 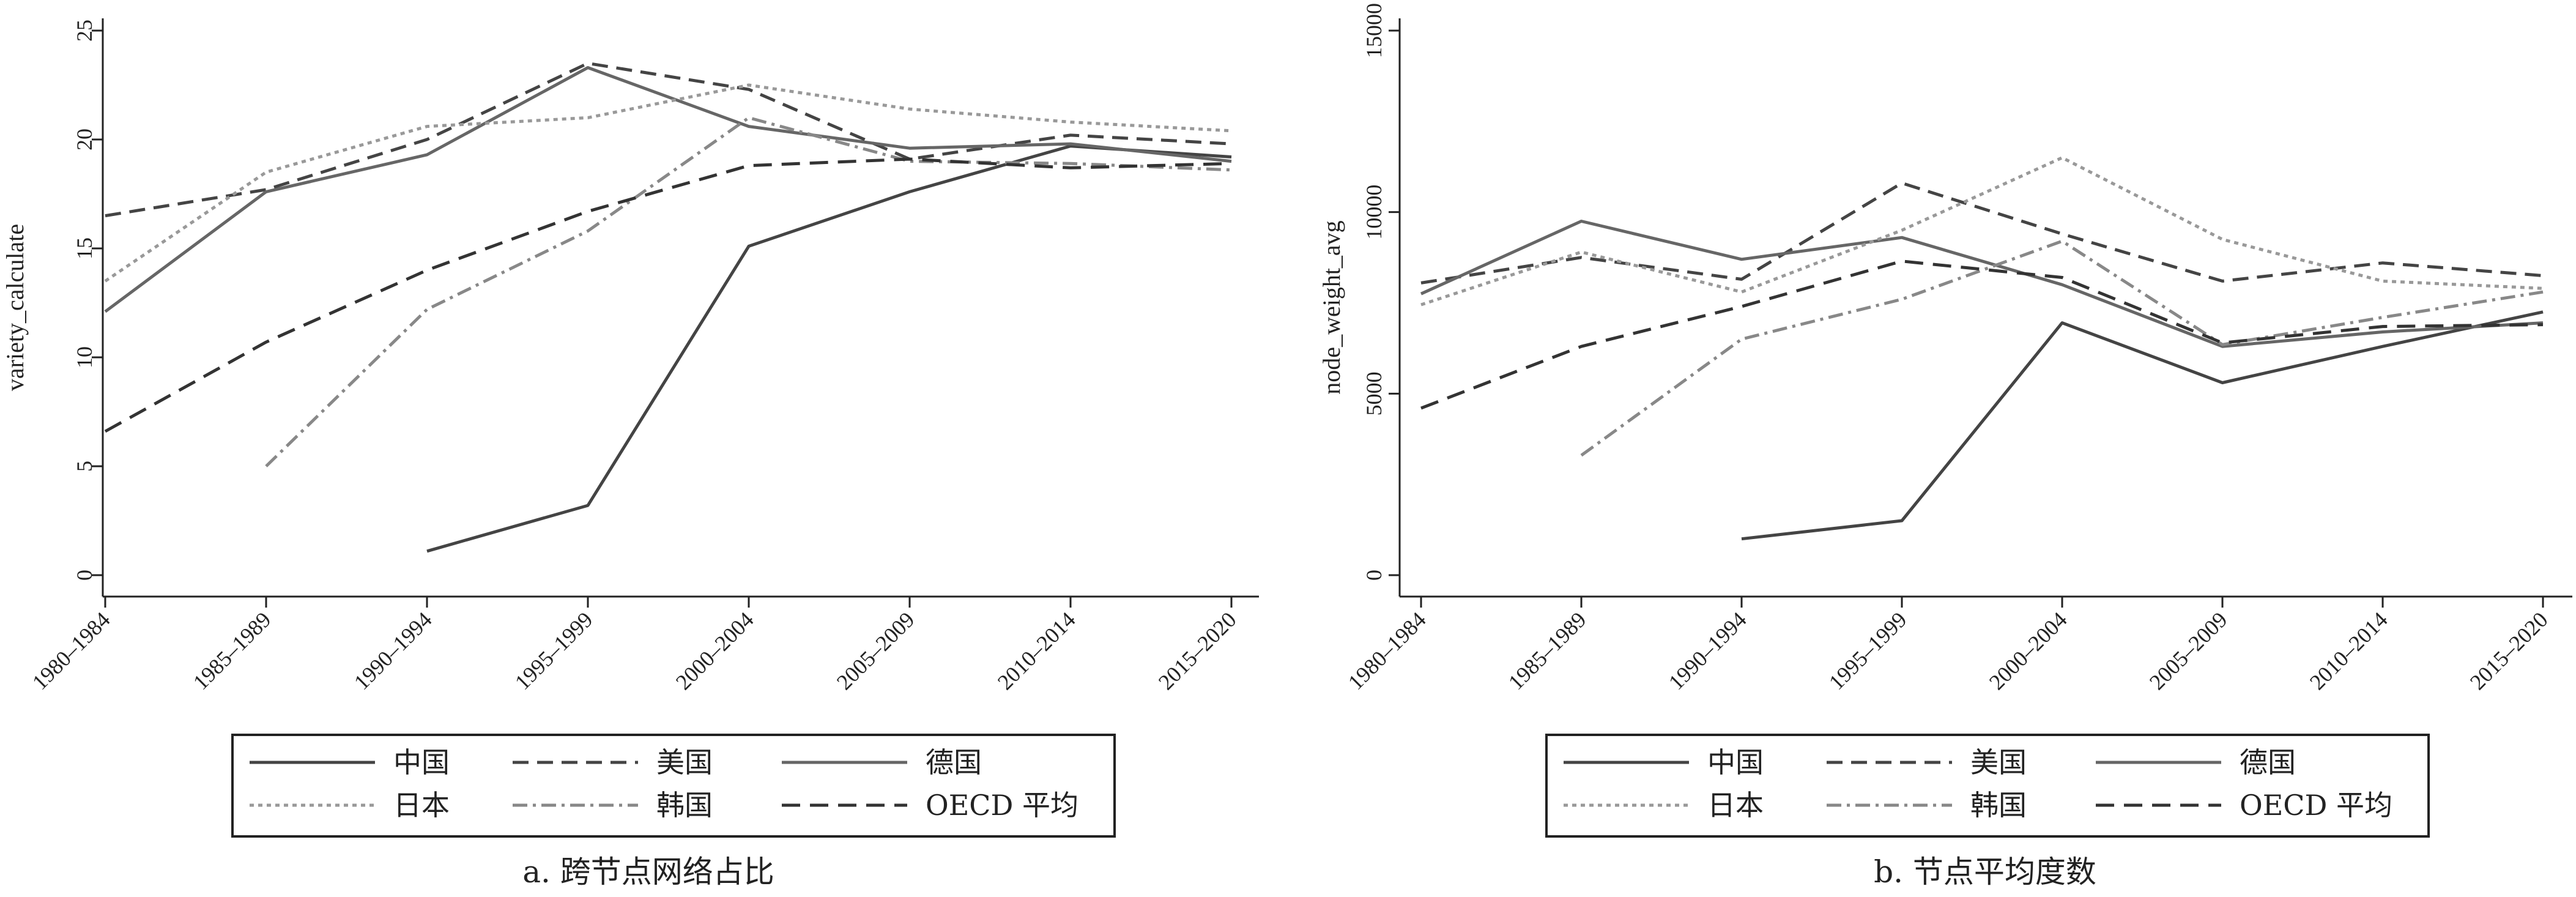 What do you see at coordinates (84, 466) in the screenshot?
I see `y-tick-label: 5` at bounding box center [84, 466].